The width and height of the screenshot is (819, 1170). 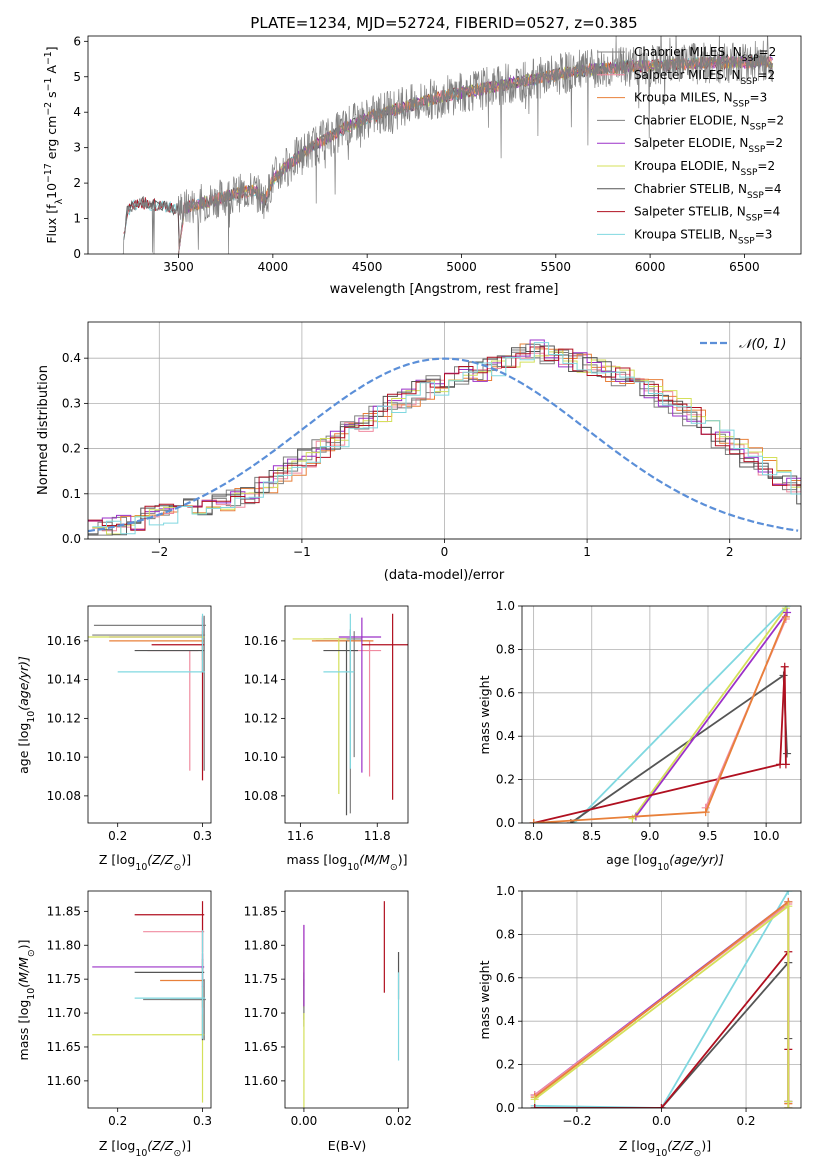 I want to click on cumulative-line-ss, so click(x=660, y=744).